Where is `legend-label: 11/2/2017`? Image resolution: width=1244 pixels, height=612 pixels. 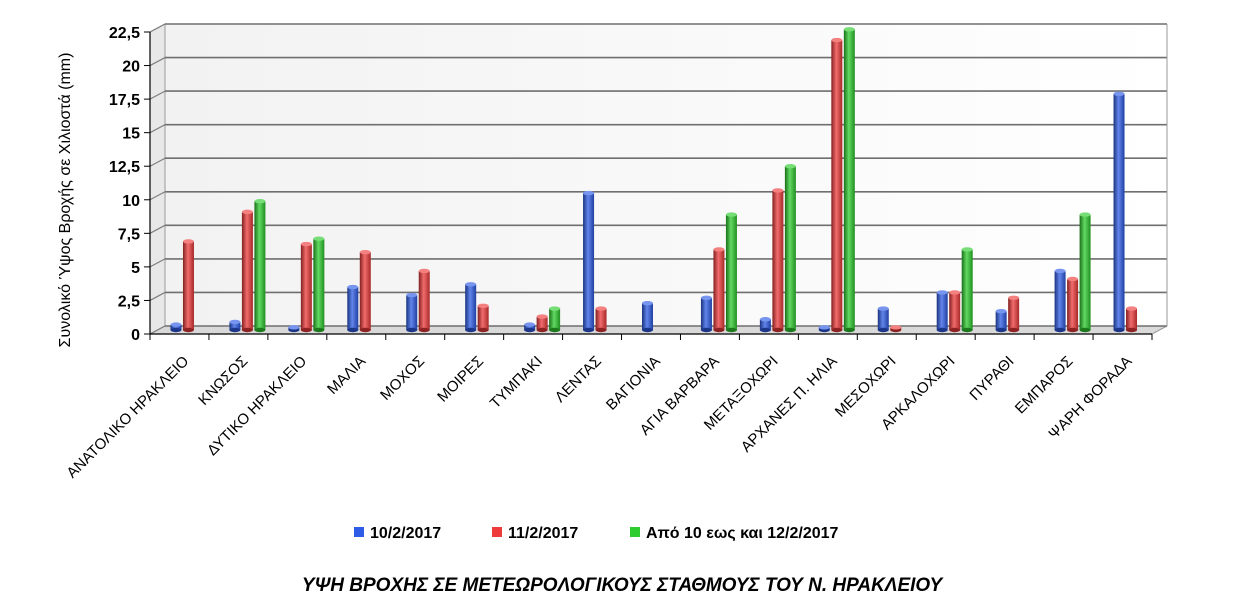 legend-label: 11/2/2017 is located at coordinates (543, 533).